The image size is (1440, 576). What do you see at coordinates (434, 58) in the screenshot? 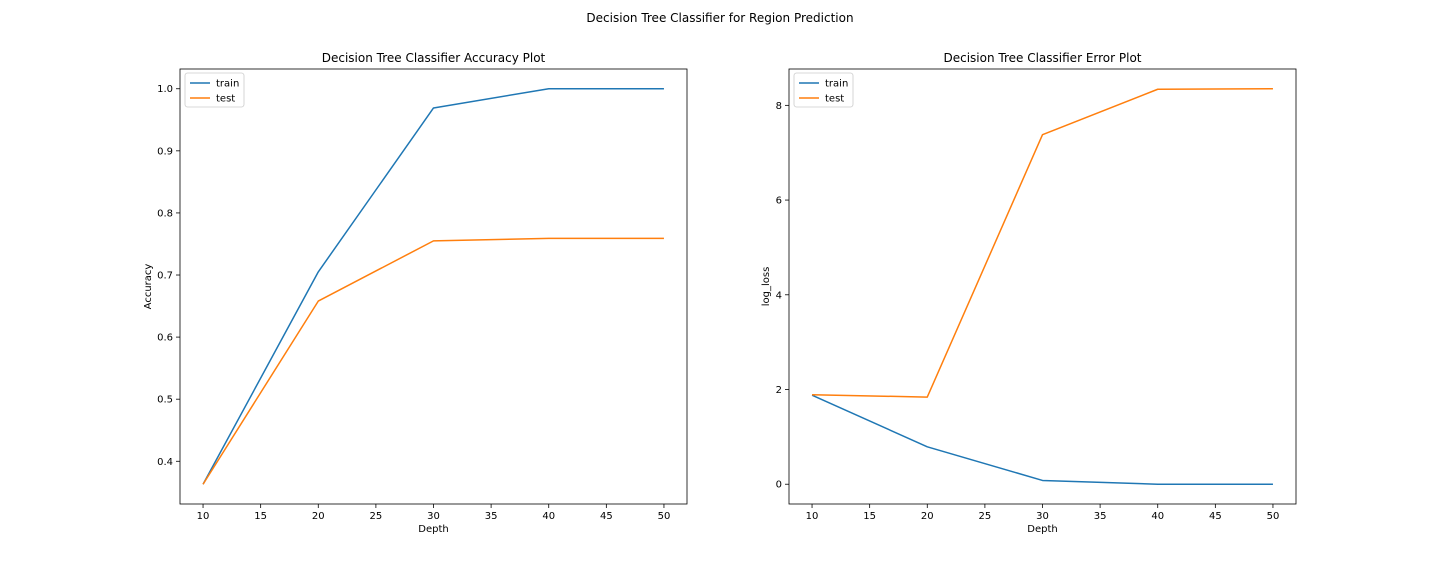
I see `axes-title: Decision Tree Classifier Accuracy Plot` at bounding box center [434, 58].